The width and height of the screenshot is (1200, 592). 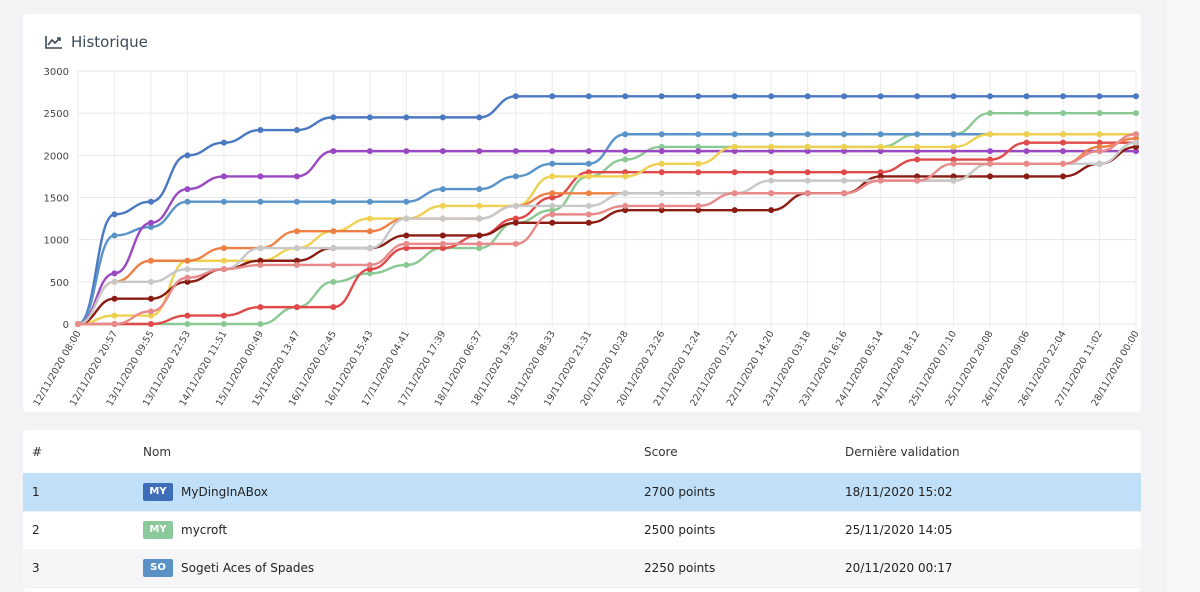 What do you see at coordinates (224, 492) in the screenshot?
I see `team-name: MyDingInABox` at bounding box center [224, 492].